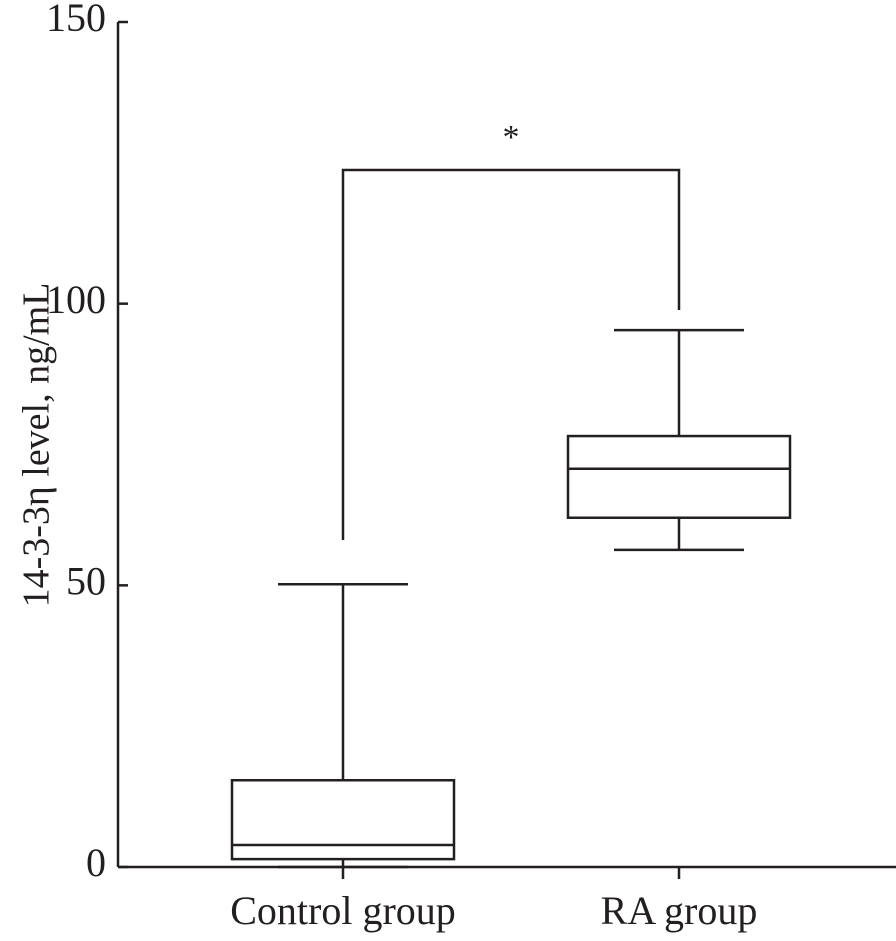  What do you see at coordinates (86, 581) in the screenshot?
I see `y-tick-label: 50` at bounding box center [86, 581].